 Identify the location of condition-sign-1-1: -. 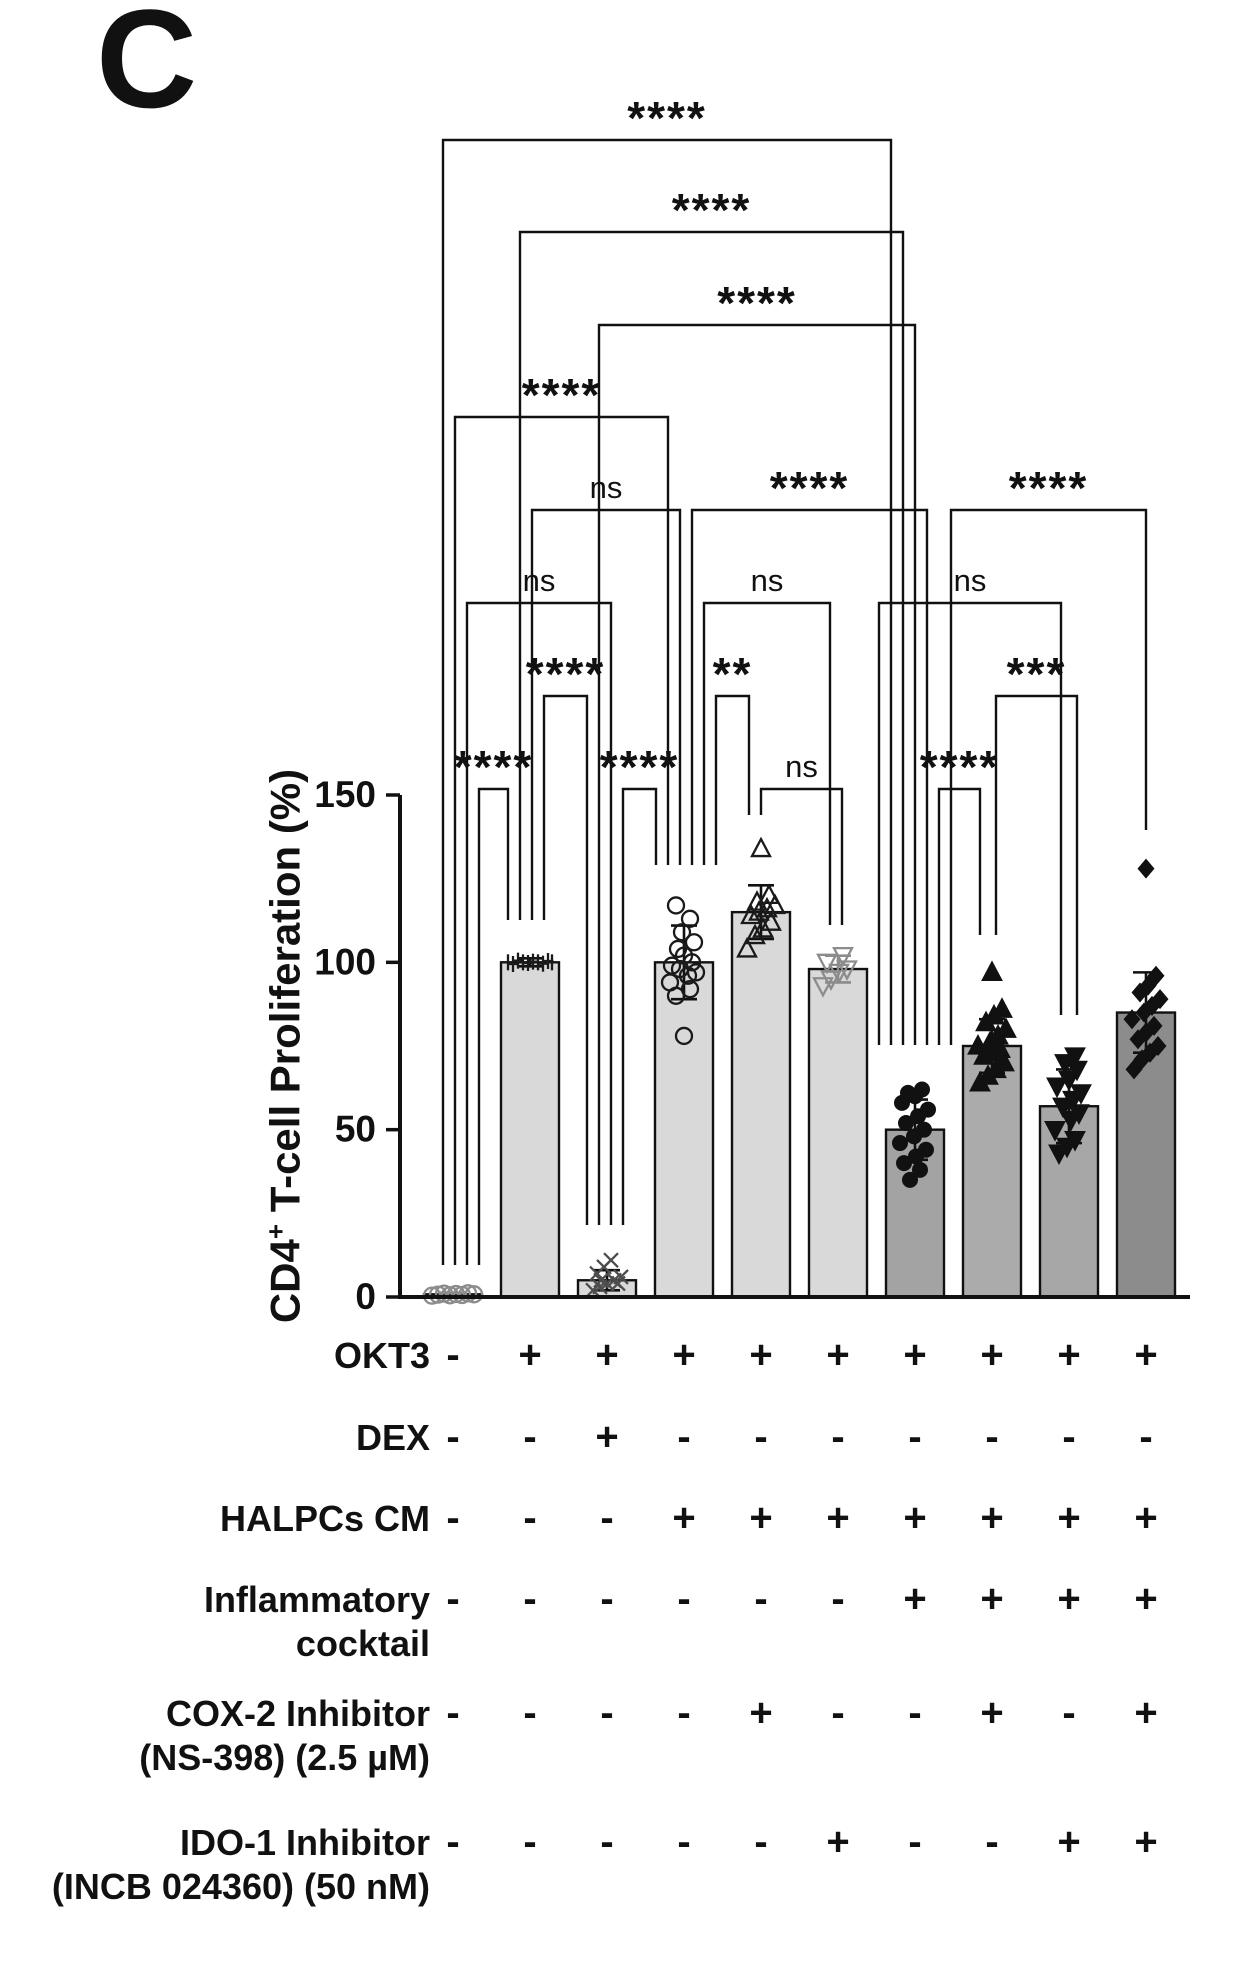
(452, 1355).